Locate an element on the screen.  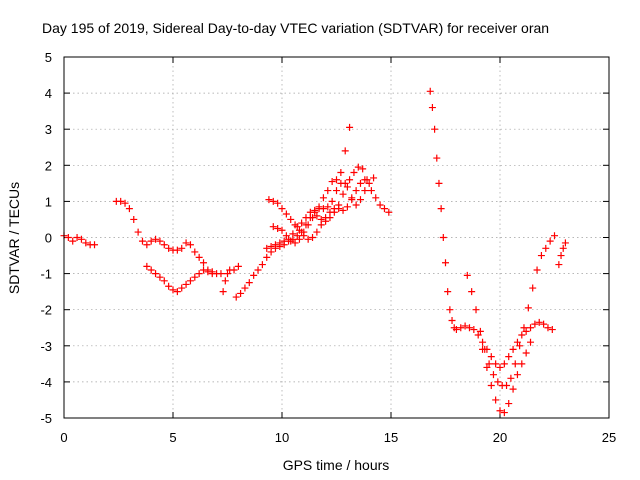
y-tick-label: 5 is located at coordinates (48, 57).